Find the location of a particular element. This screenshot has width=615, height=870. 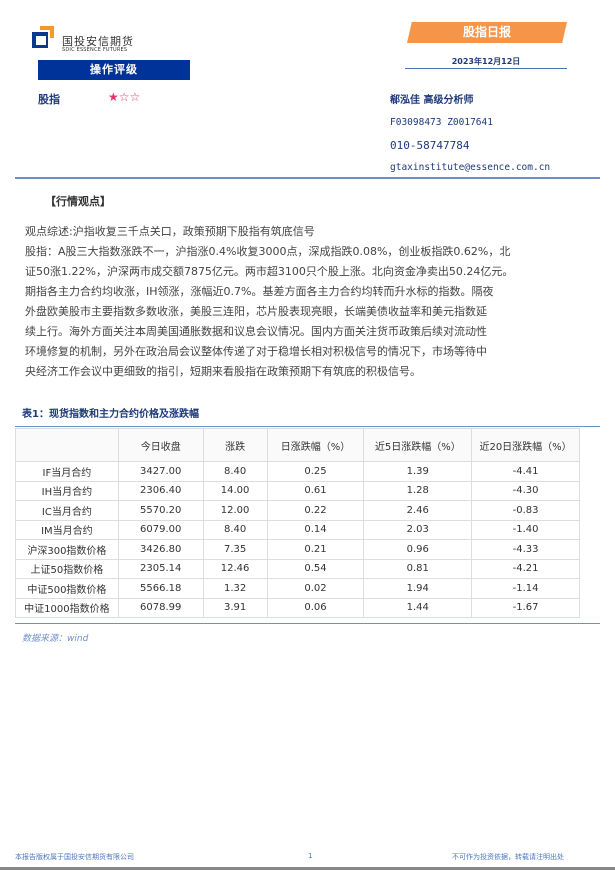

row-label: IM当月合约 is located at coordinates (67, 529).